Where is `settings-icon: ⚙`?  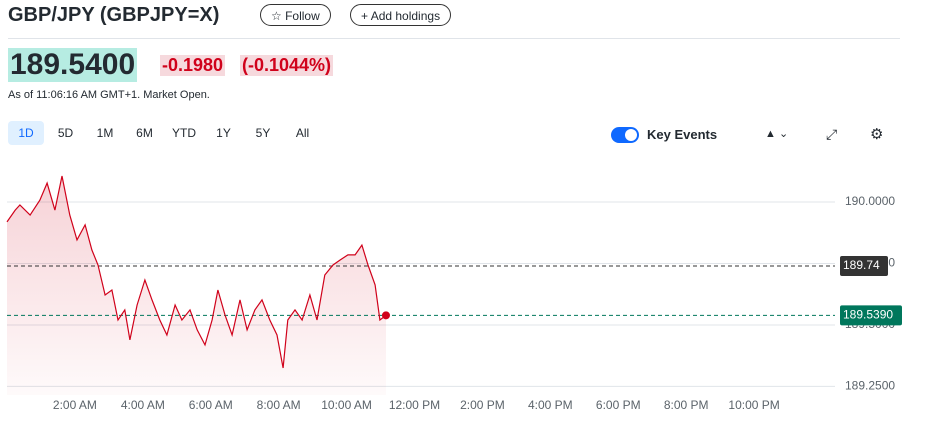 settings-icon: ⚙ is located at coordinates (877, 134).